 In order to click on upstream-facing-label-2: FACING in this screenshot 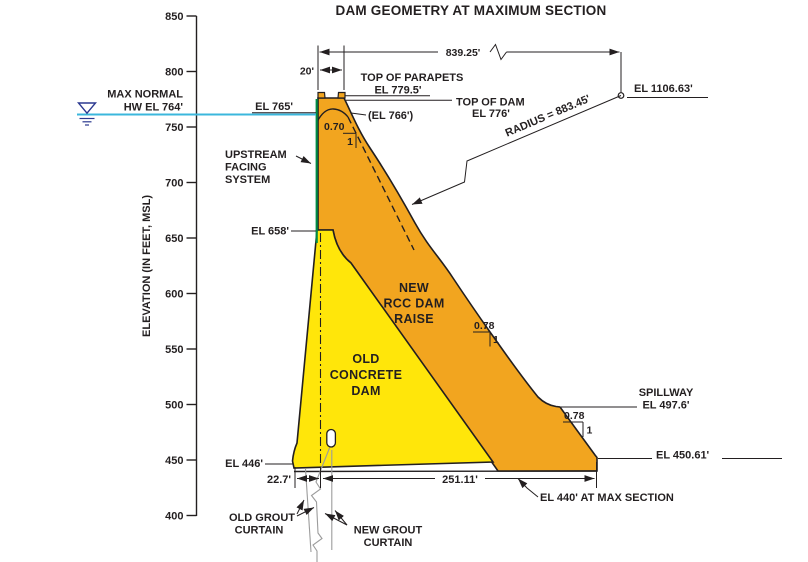, I will do `click(246, 168)`.